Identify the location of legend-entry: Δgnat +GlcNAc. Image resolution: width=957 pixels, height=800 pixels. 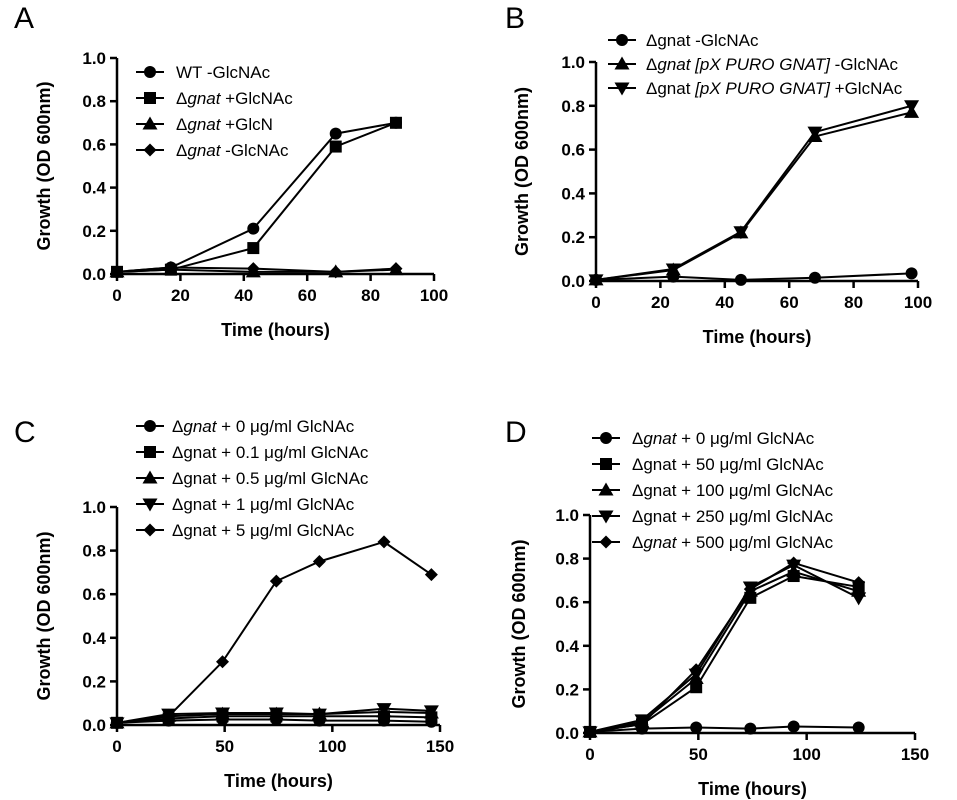
(214, 98).